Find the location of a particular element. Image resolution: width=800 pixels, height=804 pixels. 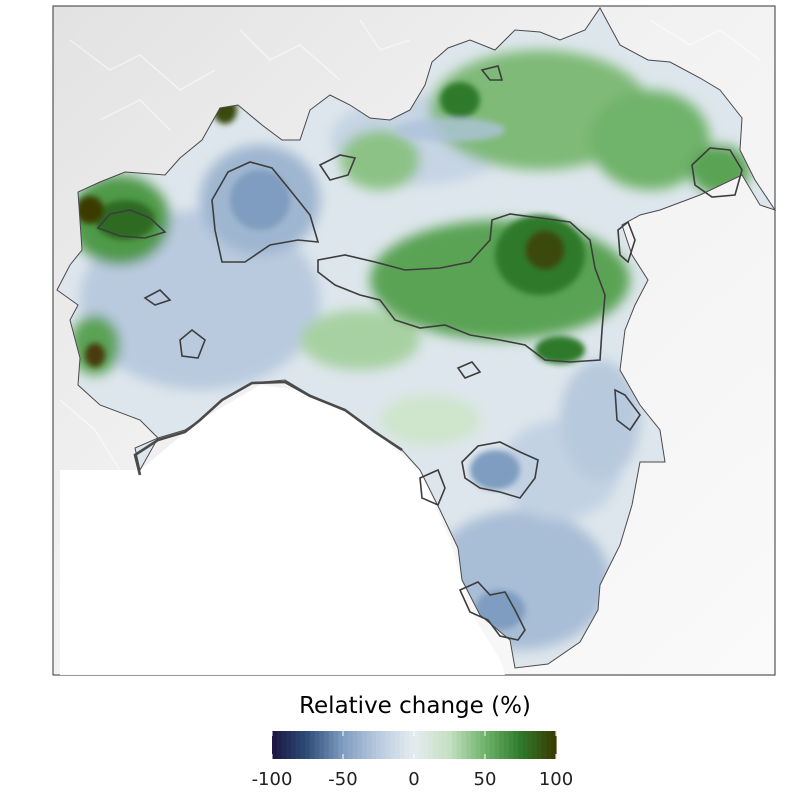

protected-area-west-small is located at coordinates (157, 297).